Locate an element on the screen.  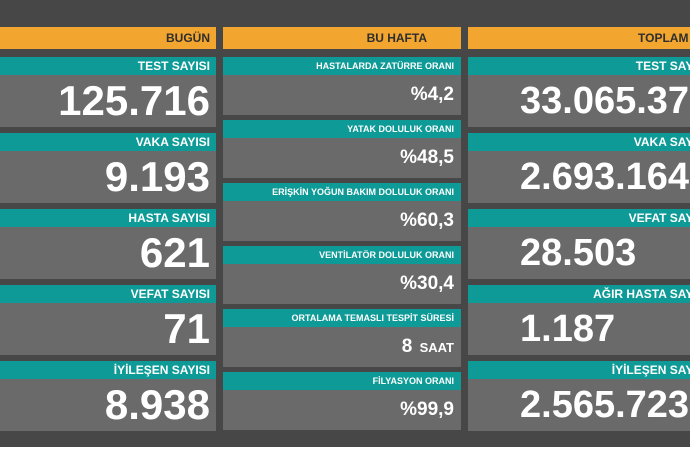
week-stat-value-box: %30,4 is located at coordinates (342, 284).